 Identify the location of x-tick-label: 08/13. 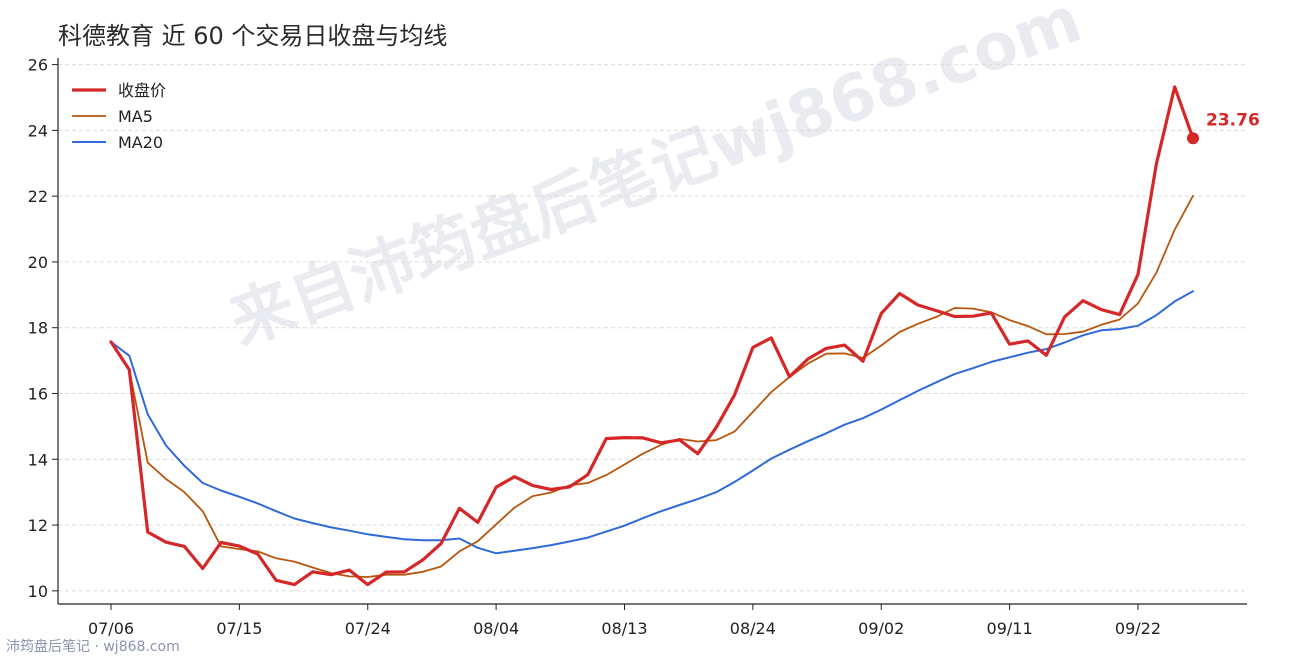
(624, 628).